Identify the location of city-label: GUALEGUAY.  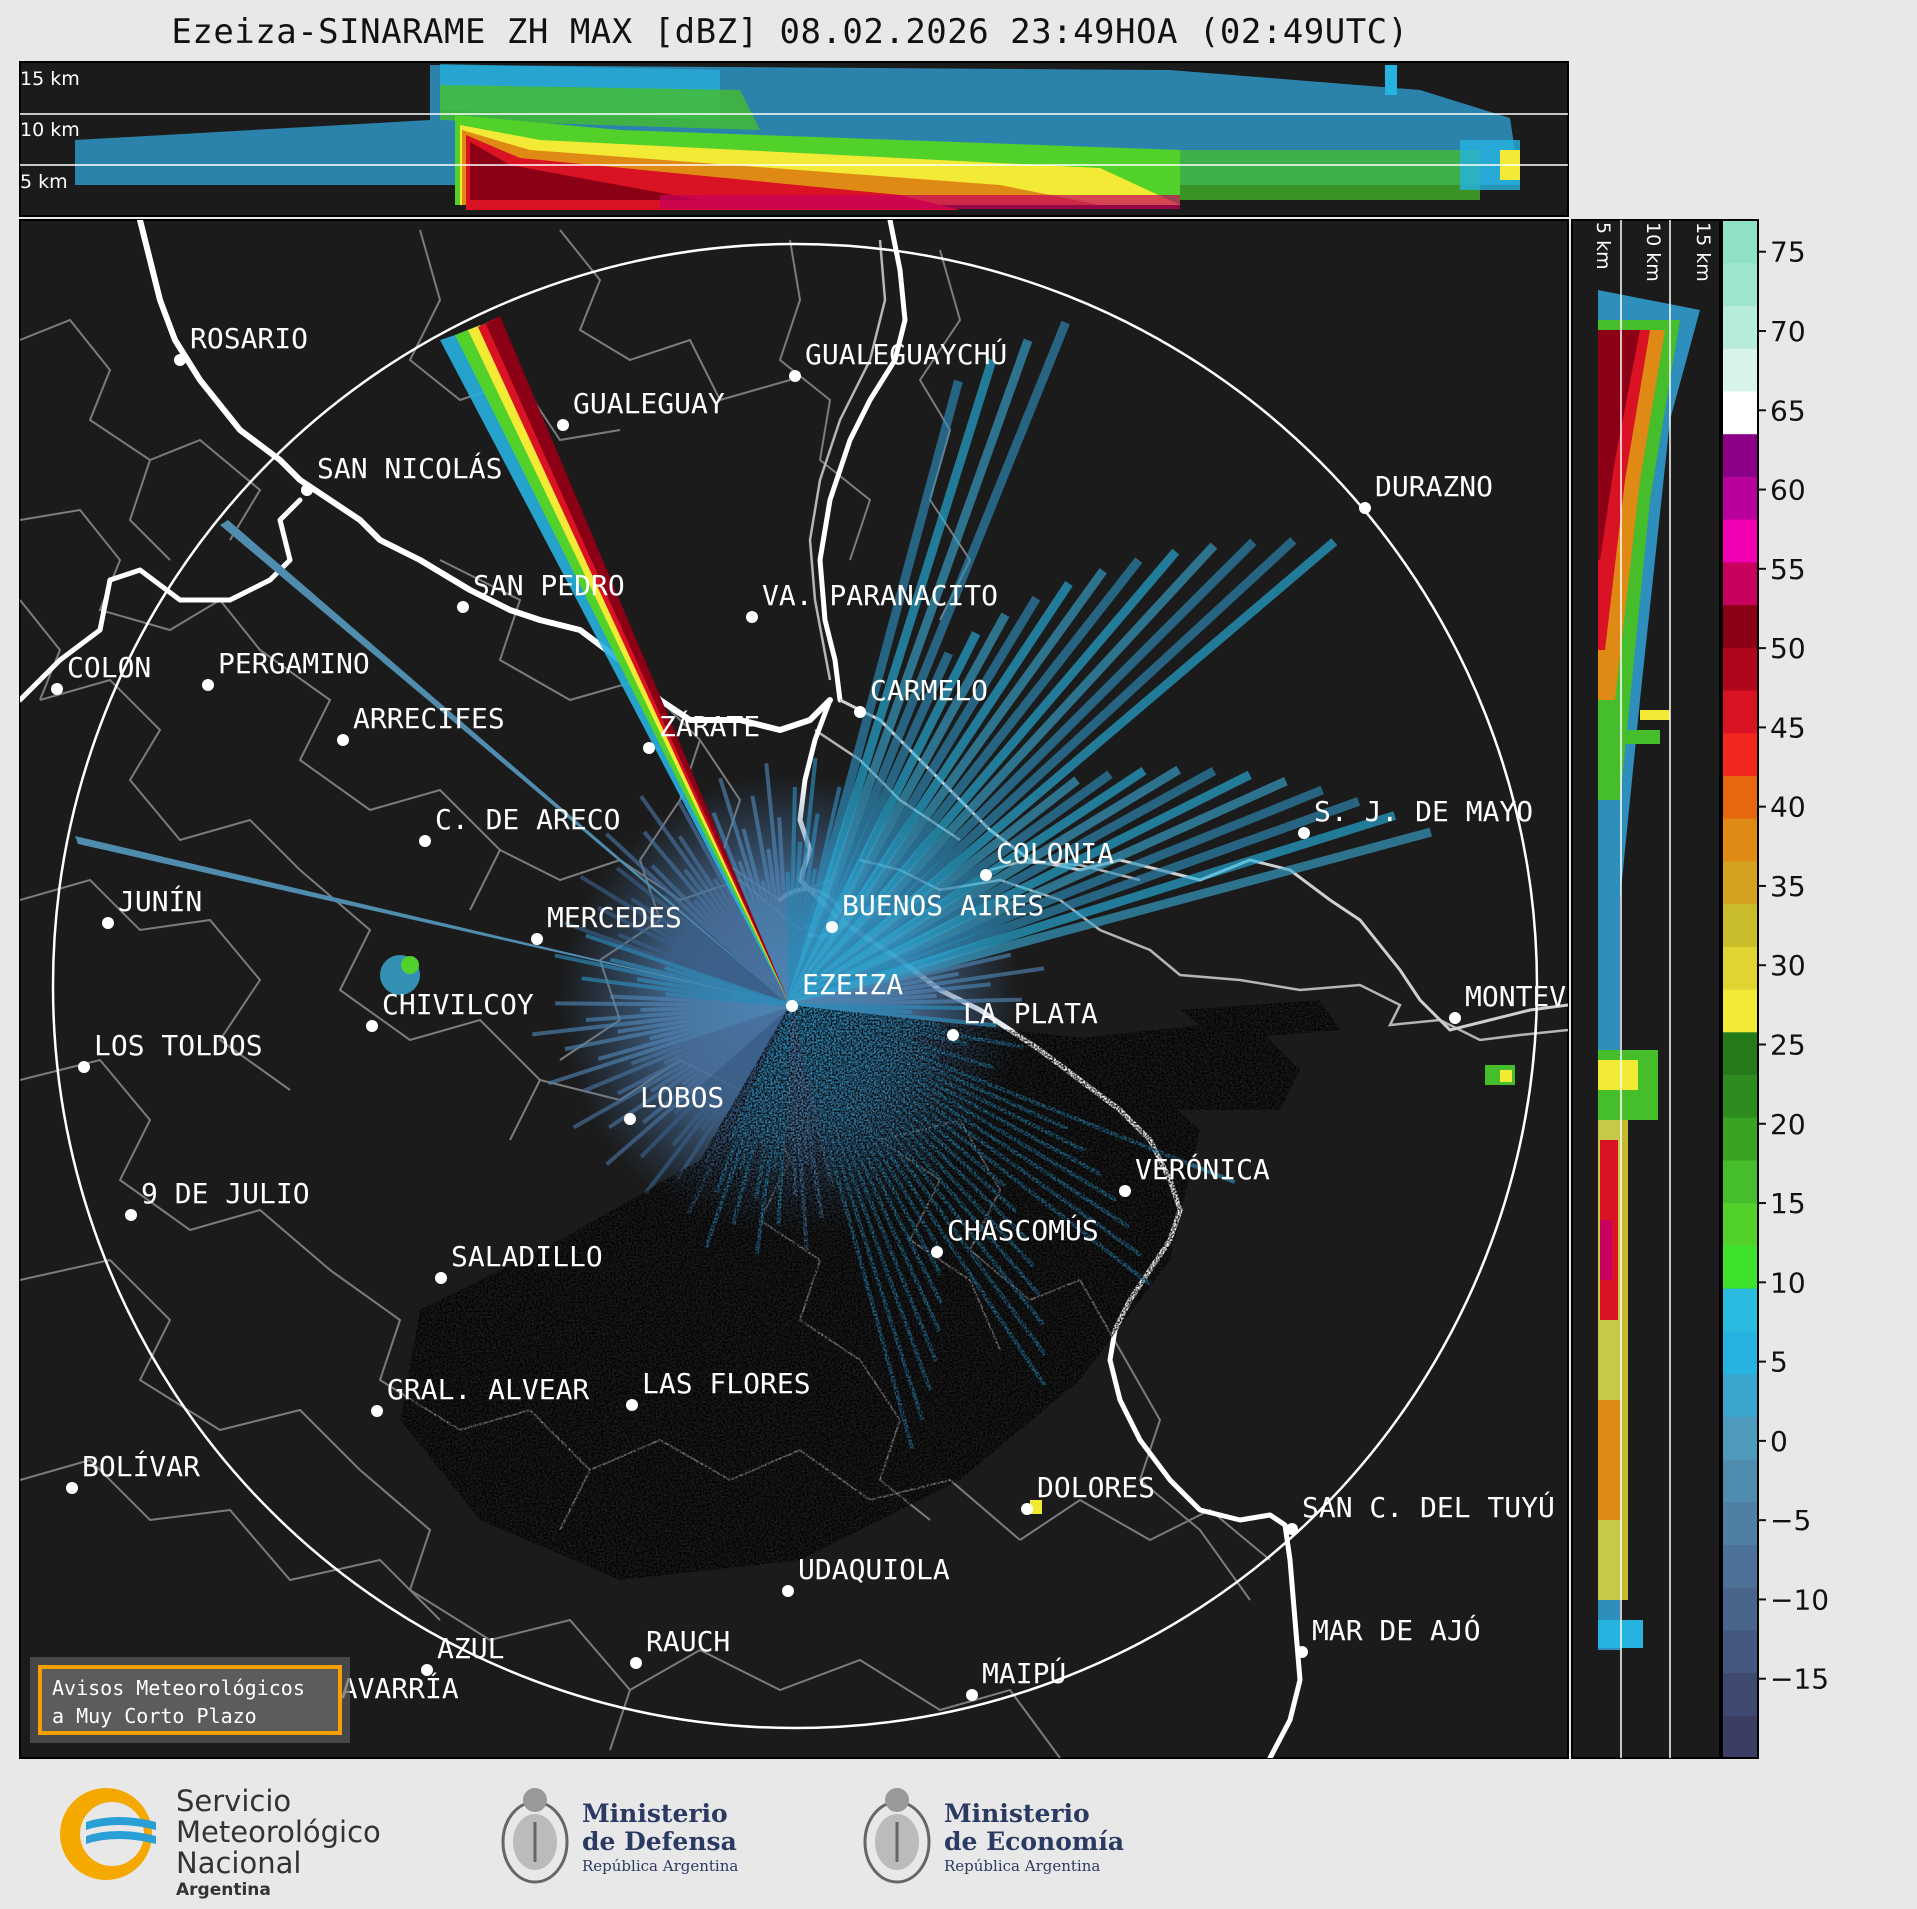
(649, 403).